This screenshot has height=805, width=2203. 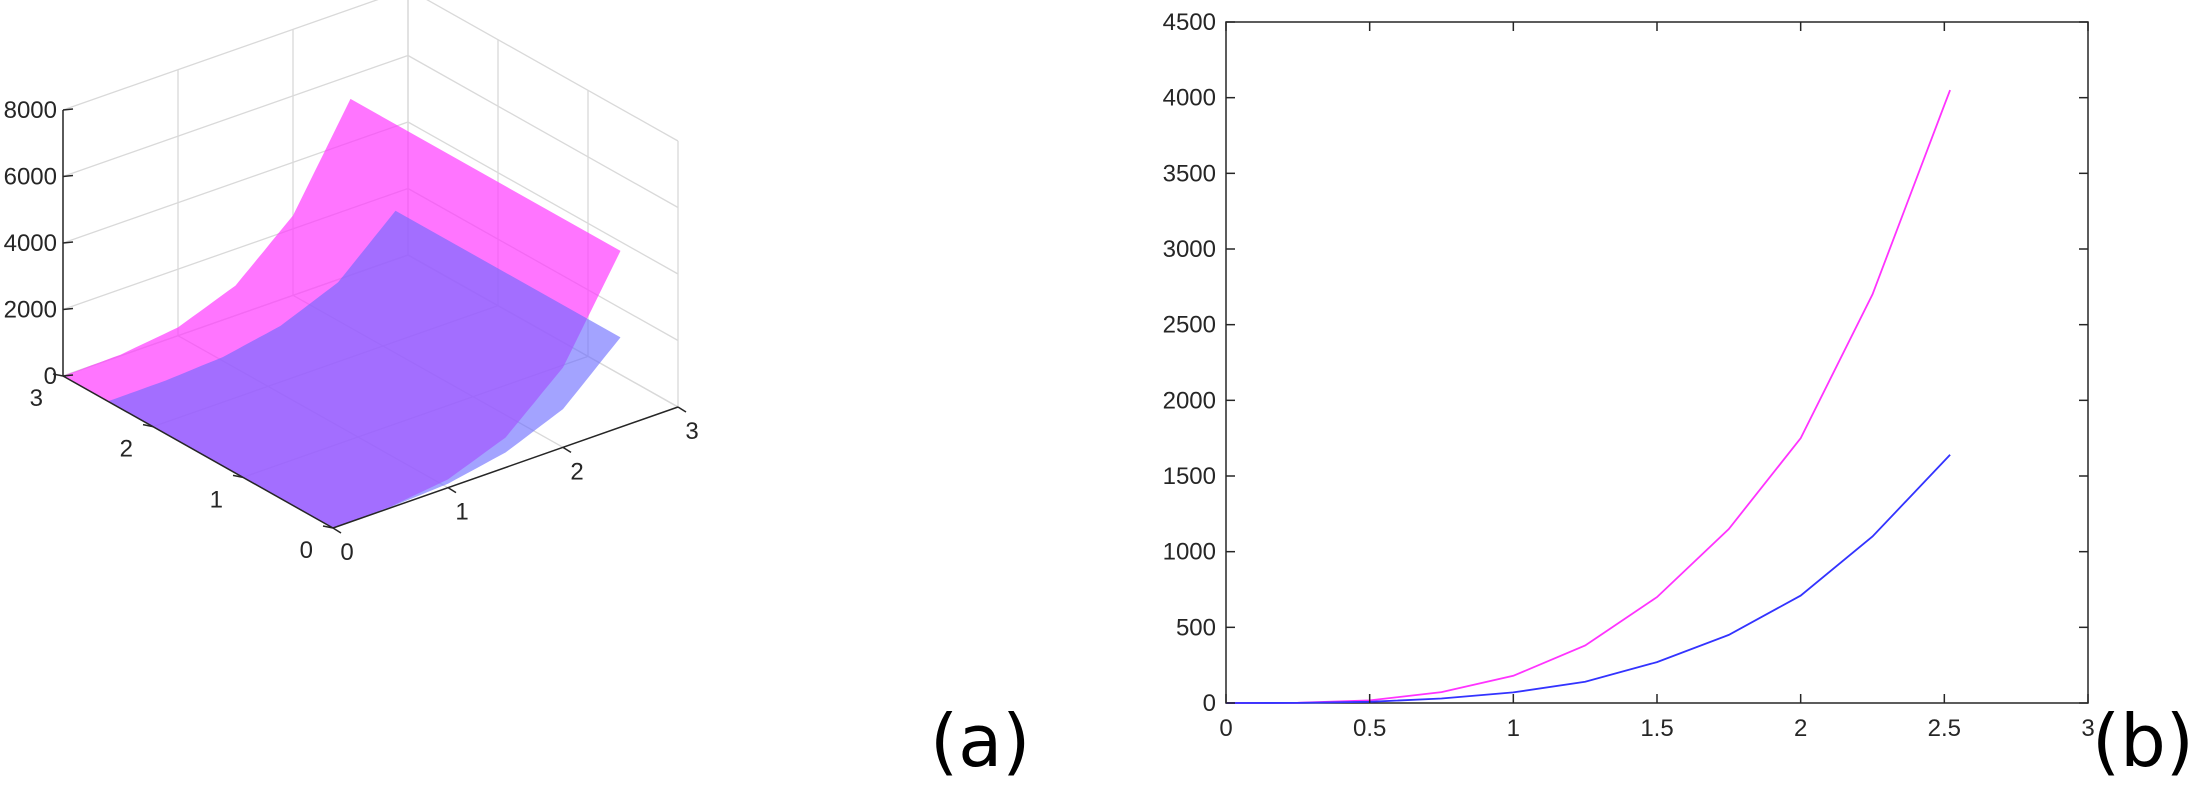 I want to click on y-tick-label: 3000, so click(x=1189, y=249).